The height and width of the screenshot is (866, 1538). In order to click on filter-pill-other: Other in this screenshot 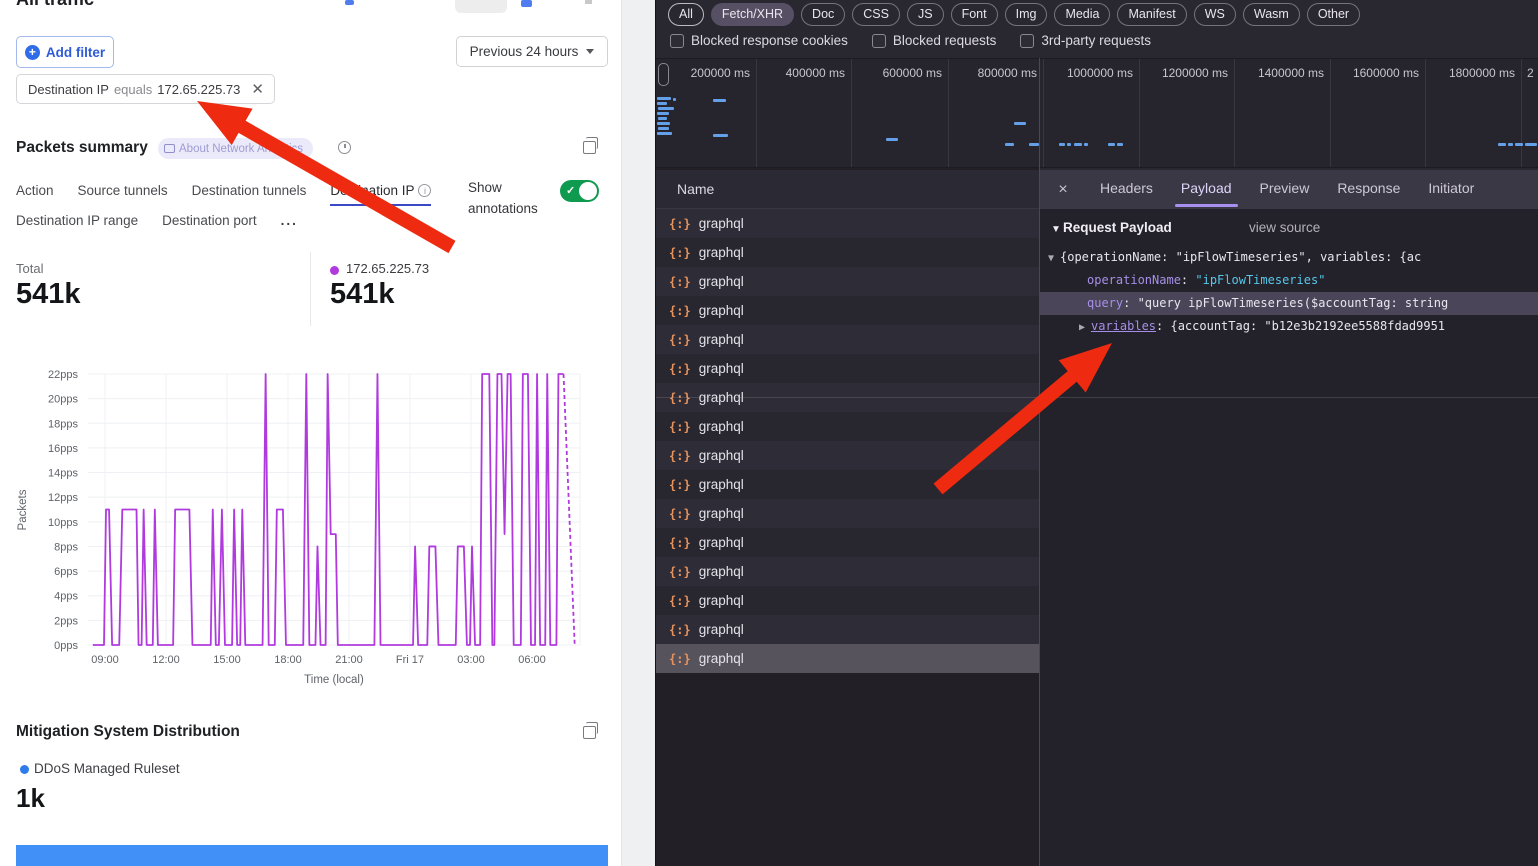, I will do `click(1333, 14)`.